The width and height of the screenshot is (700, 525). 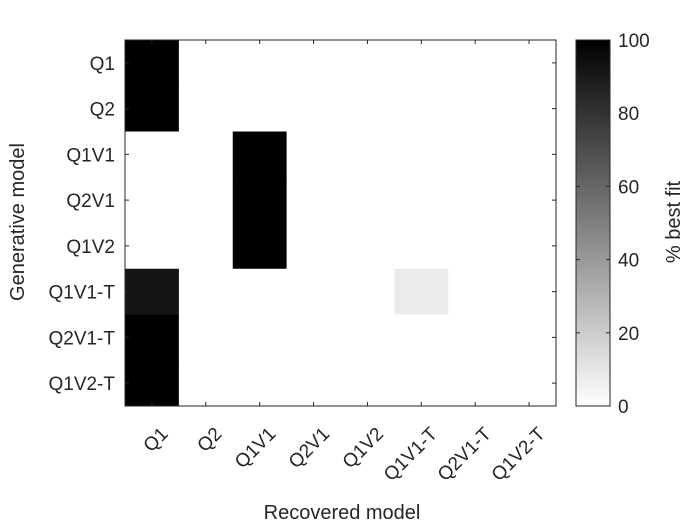 I want to click on cell-q1v1-t-q1, so click(x=152, y=291).